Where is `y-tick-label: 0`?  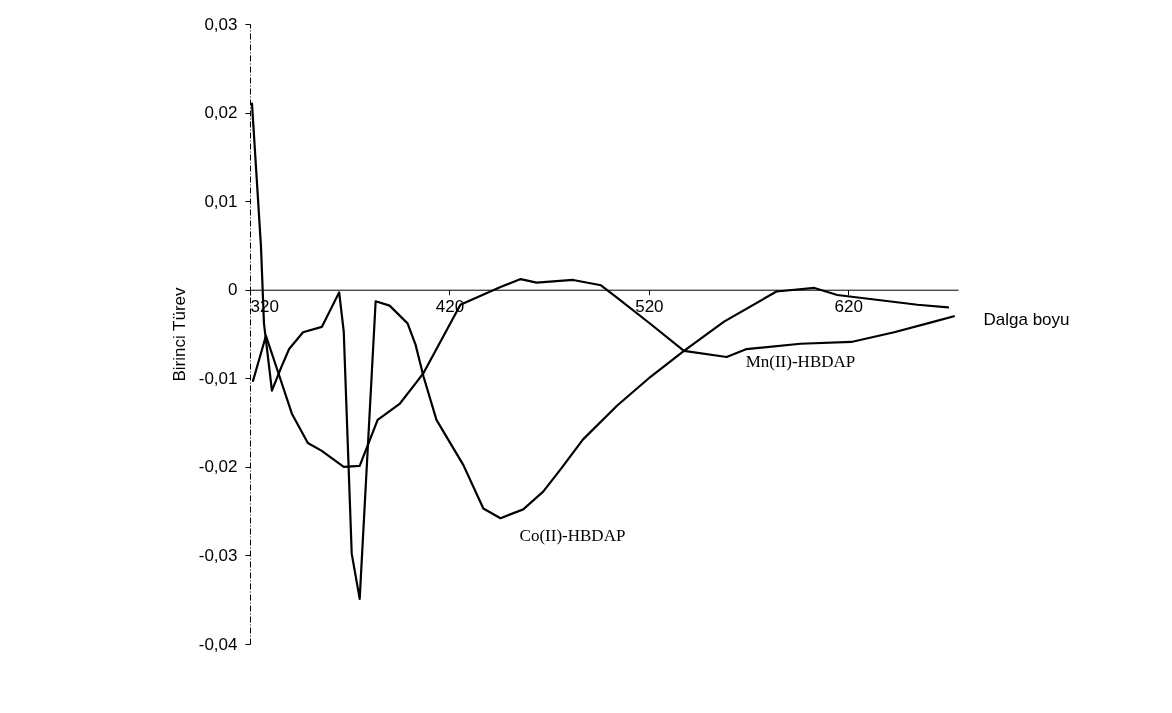 y-tick-label: 0 is located at coordinates (233, 290).